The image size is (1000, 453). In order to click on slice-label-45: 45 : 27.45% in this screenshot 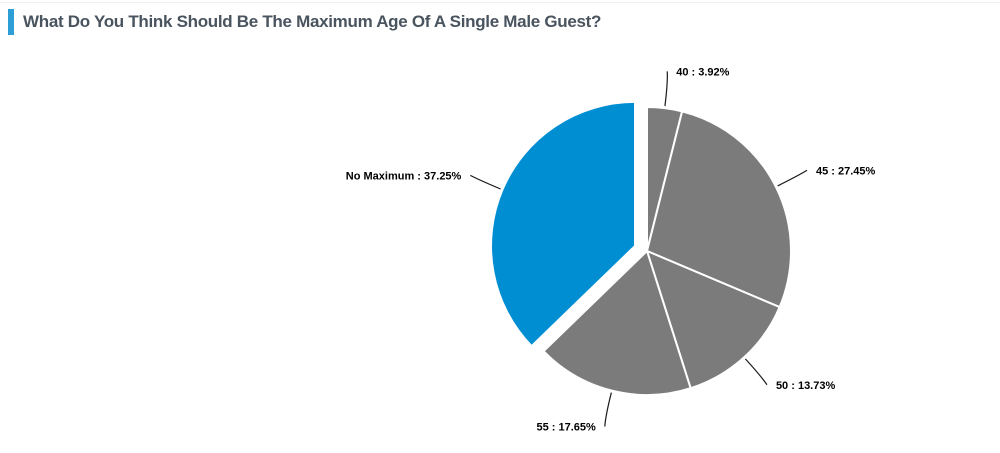, I will do `click(846, 171)`.